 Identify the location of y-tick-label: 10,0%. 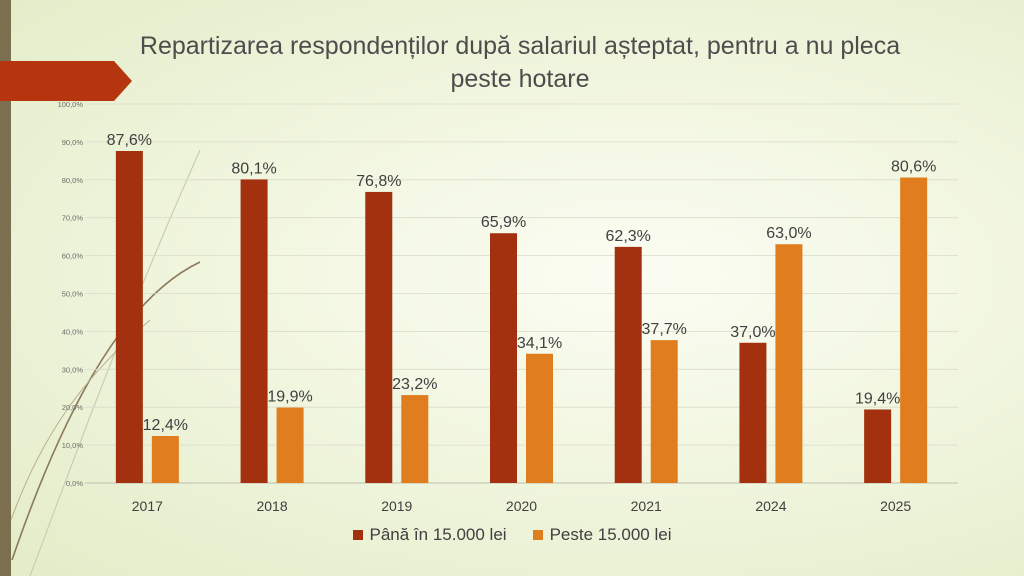
(73, 445).